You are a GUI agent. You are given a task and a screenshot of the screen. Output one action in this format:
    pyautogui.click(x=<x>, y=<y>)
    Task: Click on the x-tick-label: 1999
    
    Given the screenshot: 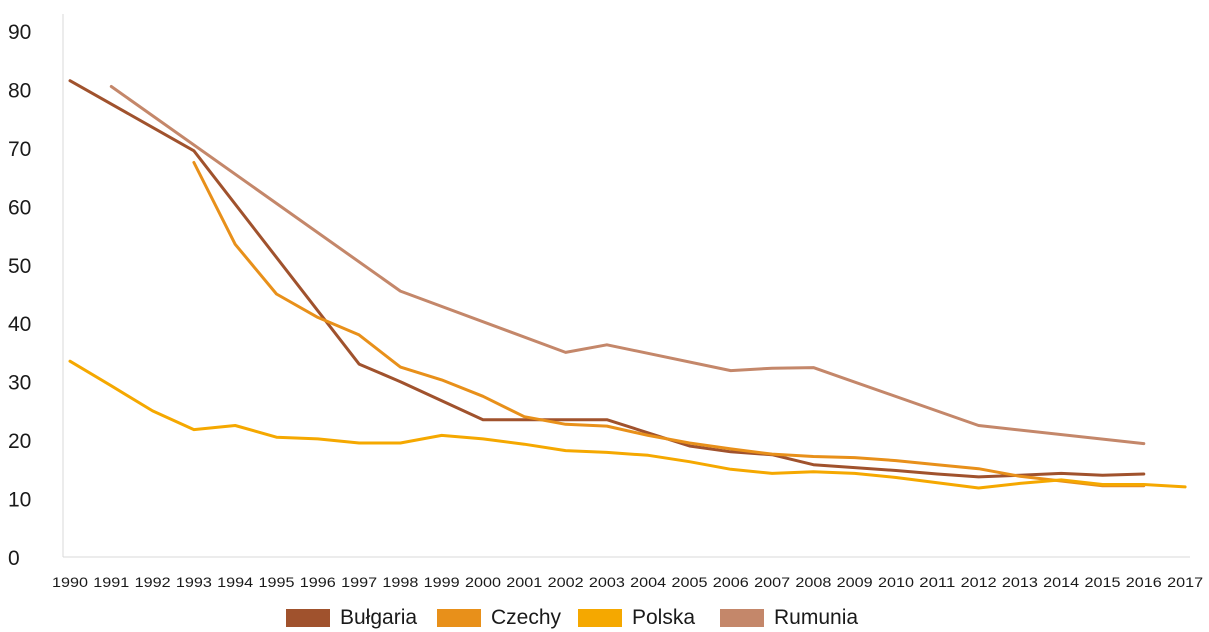 What is the action you would take?
    pyautogui.click(x=442, y=582)
    